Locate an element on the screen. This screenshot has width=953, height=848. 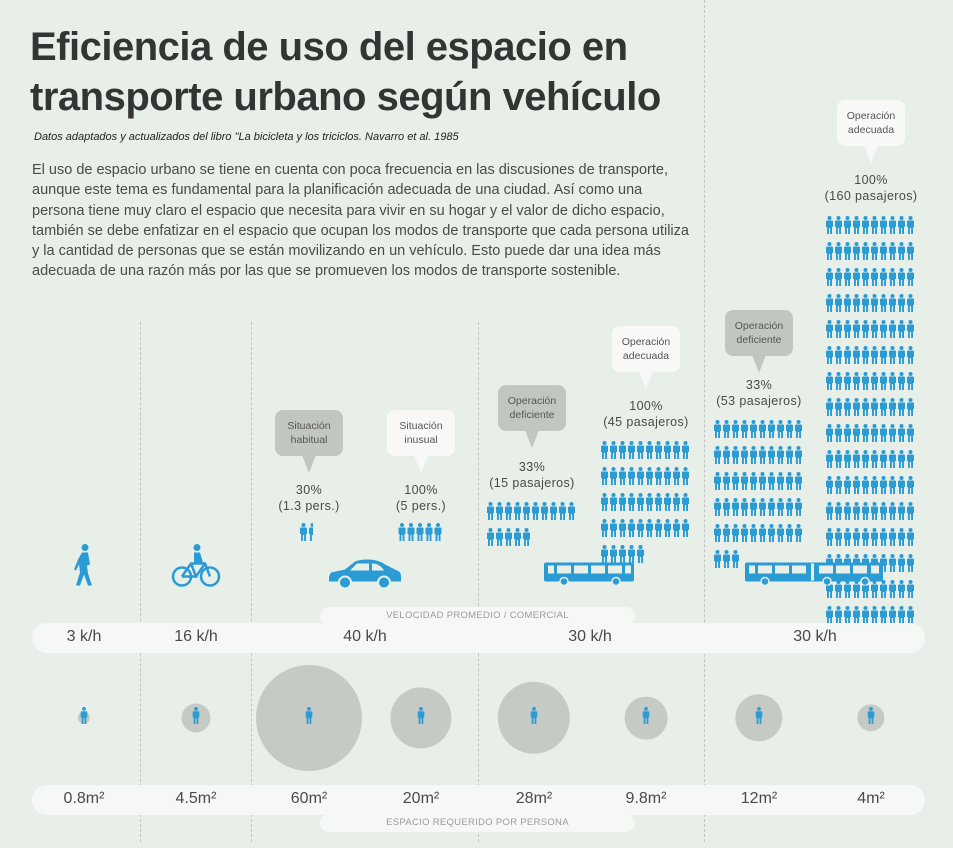
title-line-2: transporte urbano según vehículo is located at coordinates (345, 97).